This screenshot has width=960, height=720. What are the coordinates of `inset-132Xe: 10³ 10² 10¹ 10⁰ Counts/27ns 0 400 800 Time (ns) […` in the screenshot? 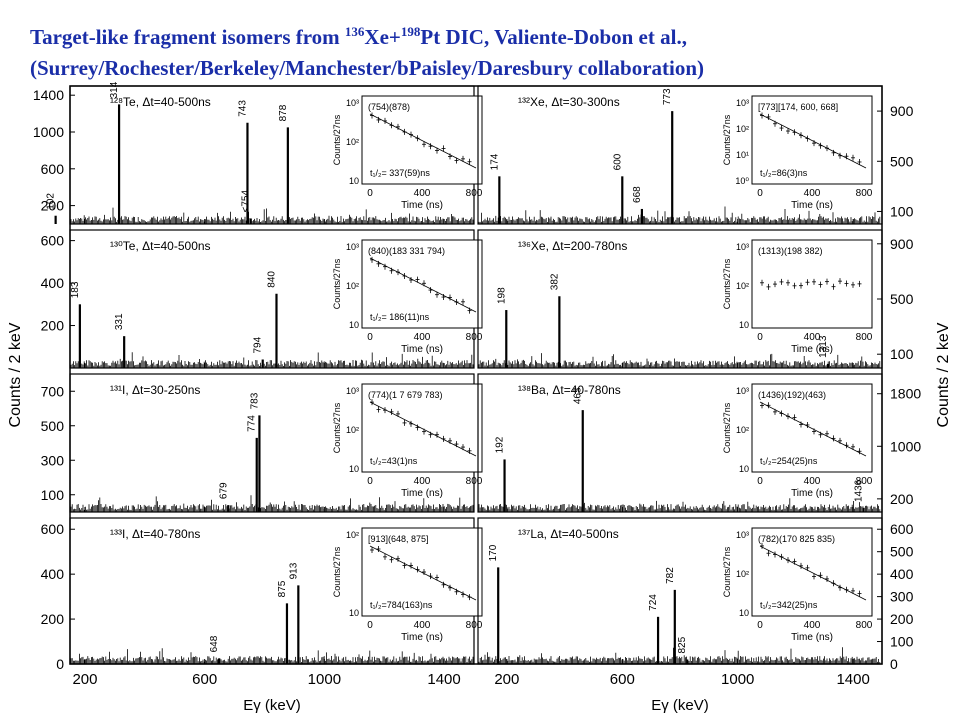 It's located at (797, 153).